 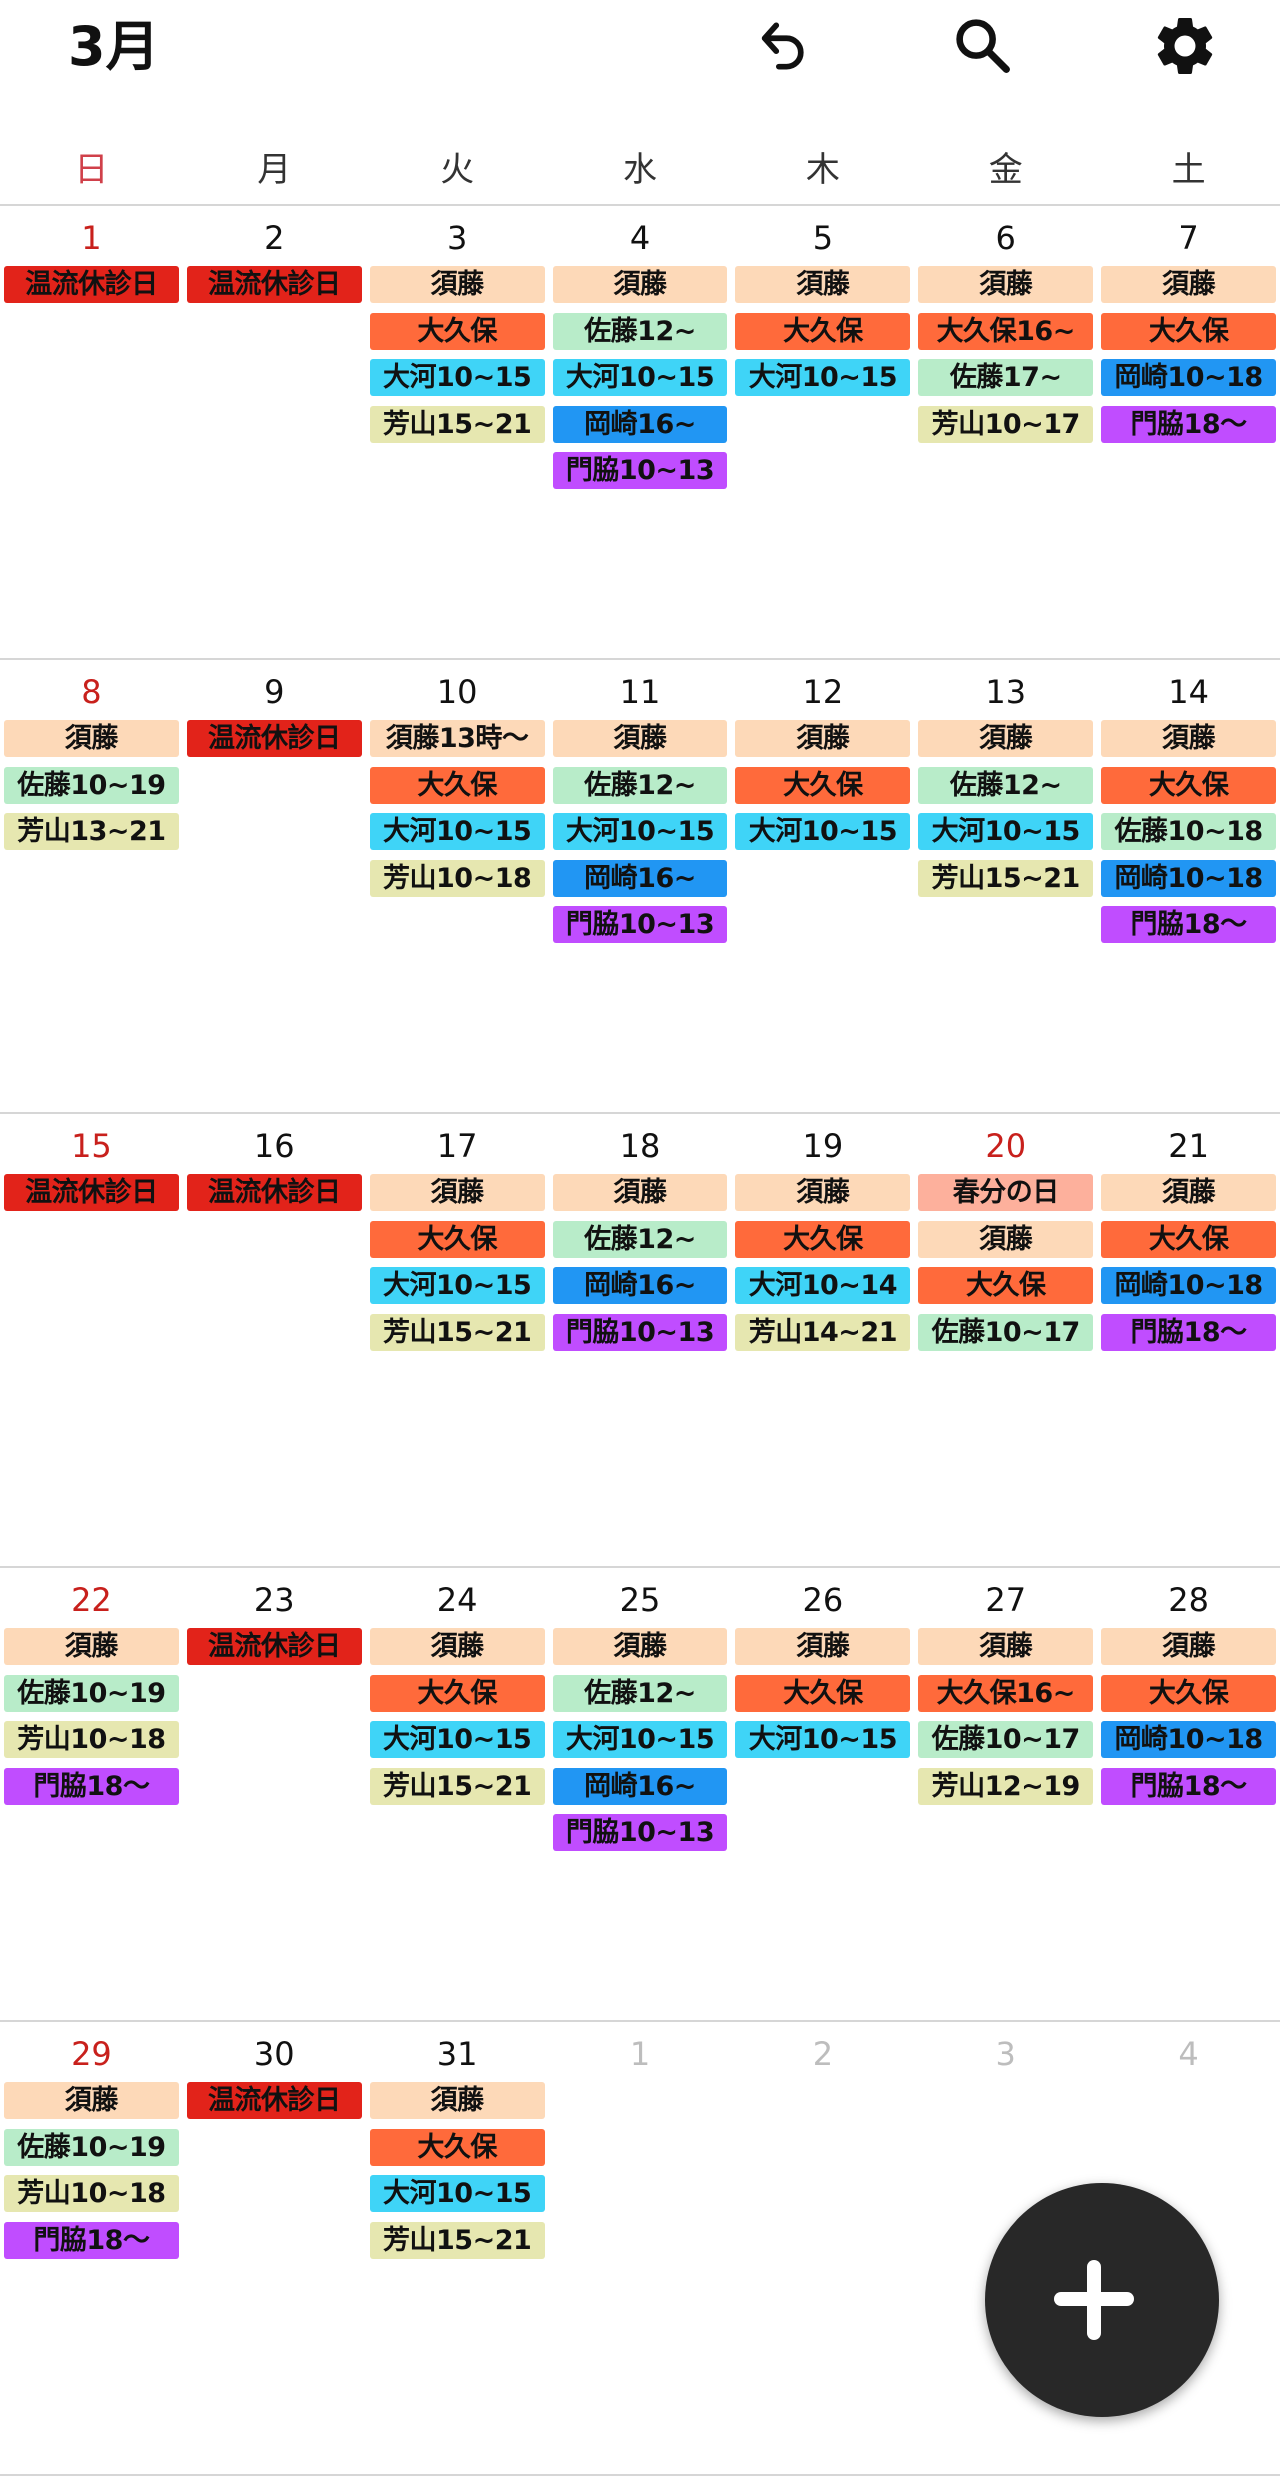 What do you see at coordinates (457, 2248) in the screenshot?
I see `day-cell: 31 須藤 大久保 大河10~15 芳山15~21` at bounding box center [457, 2248].